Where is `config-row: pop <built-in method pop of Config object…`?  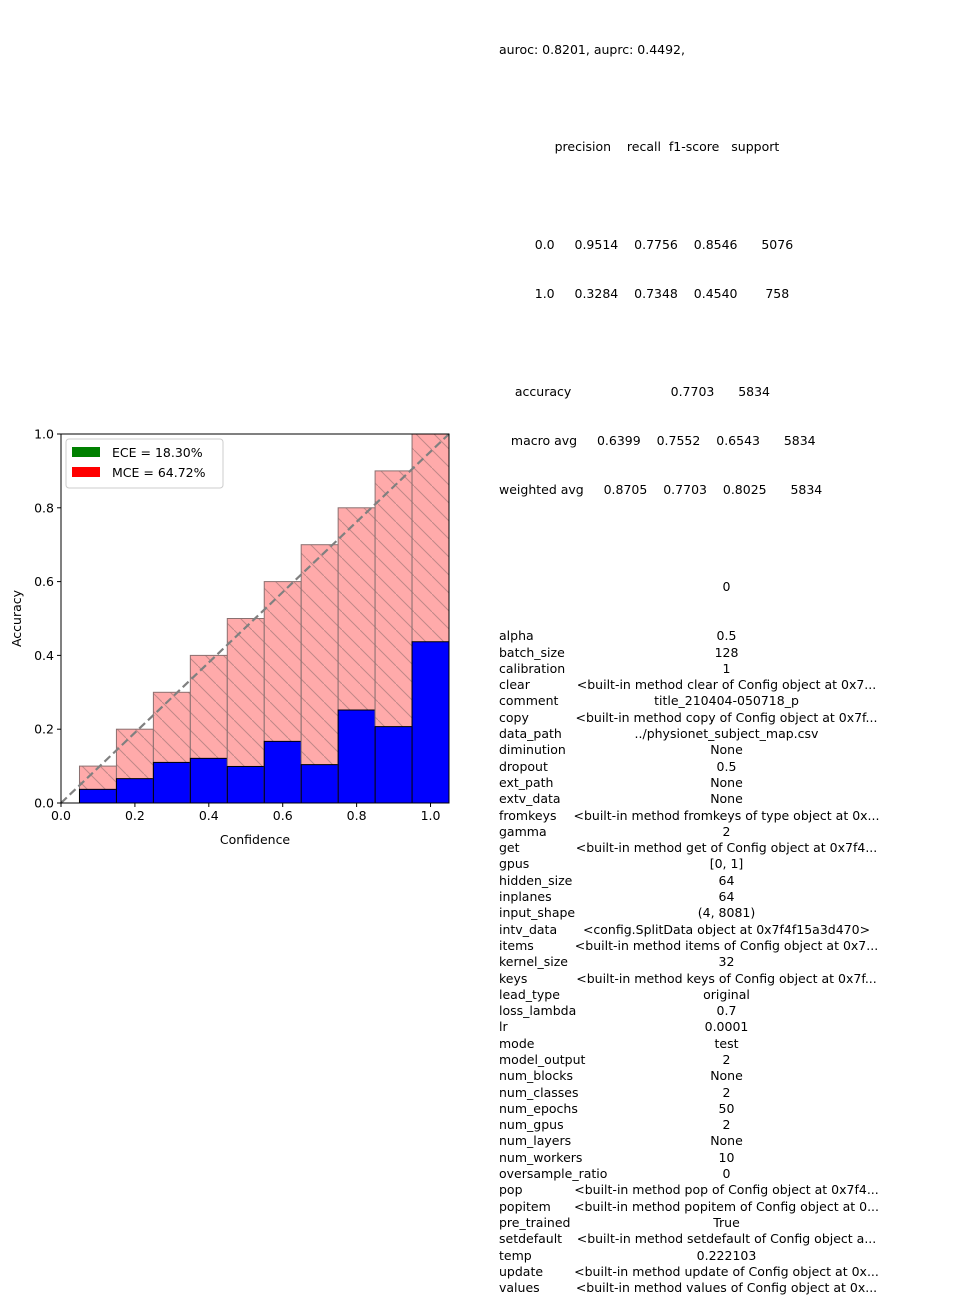
config-row: pop <built-in method pop of Config object… is located at coordinates (726, 1190).